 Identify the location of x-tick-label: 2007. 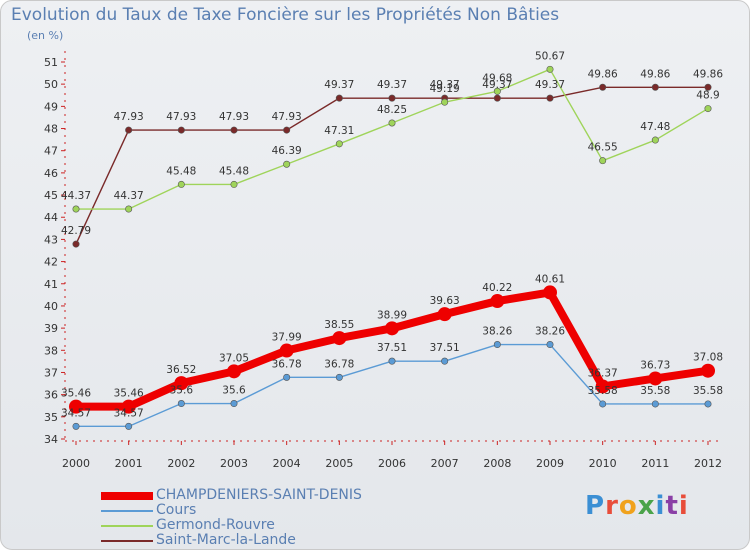
(445, 463).